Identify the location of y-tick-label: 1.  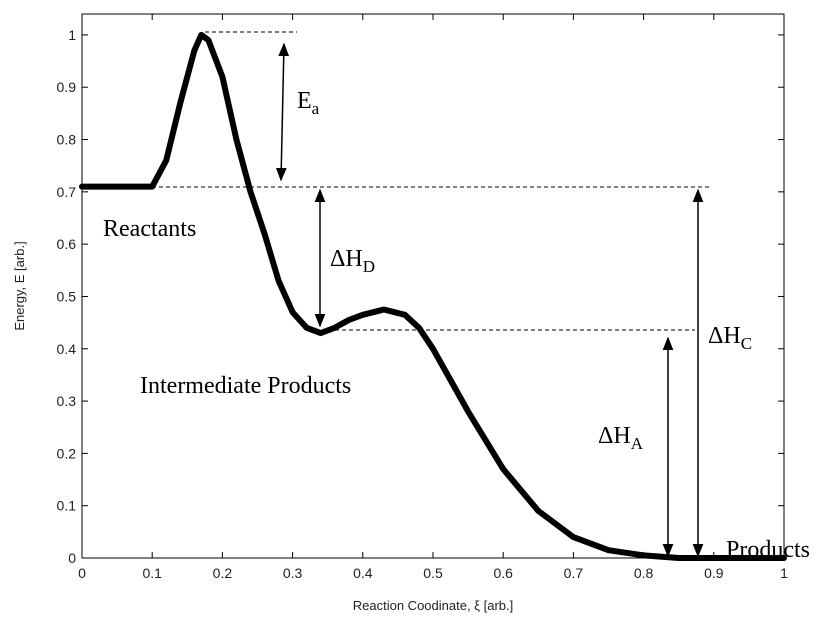
(72, 35).